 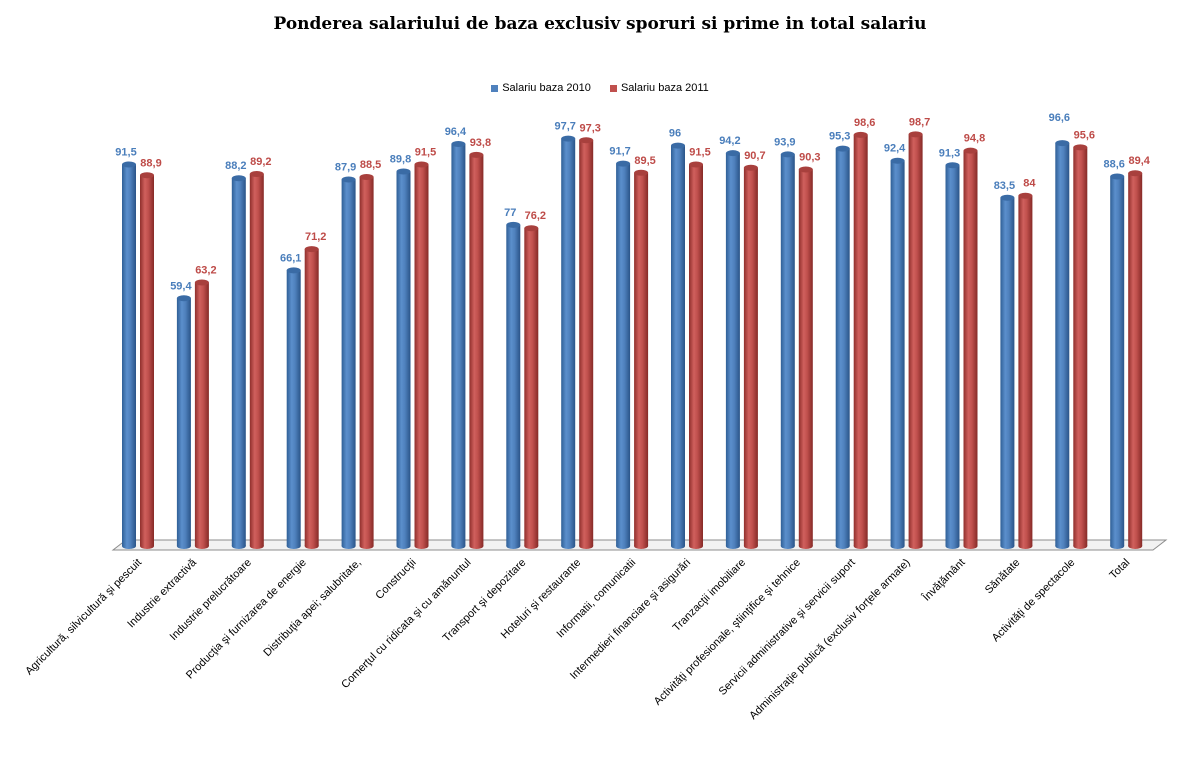 What do you see at coordinates (664, 88) in the screenshot?
I see `legend-label-2011: Salariu baza 2011` at bounding box center [664, 88].